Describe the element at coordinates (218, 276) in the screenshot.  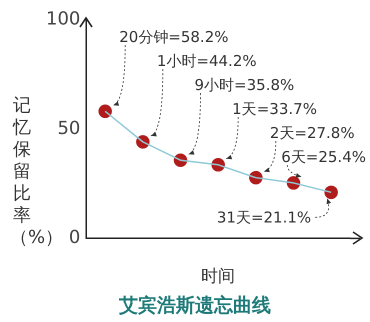
I see `x-axis-title: 时间` at that location.